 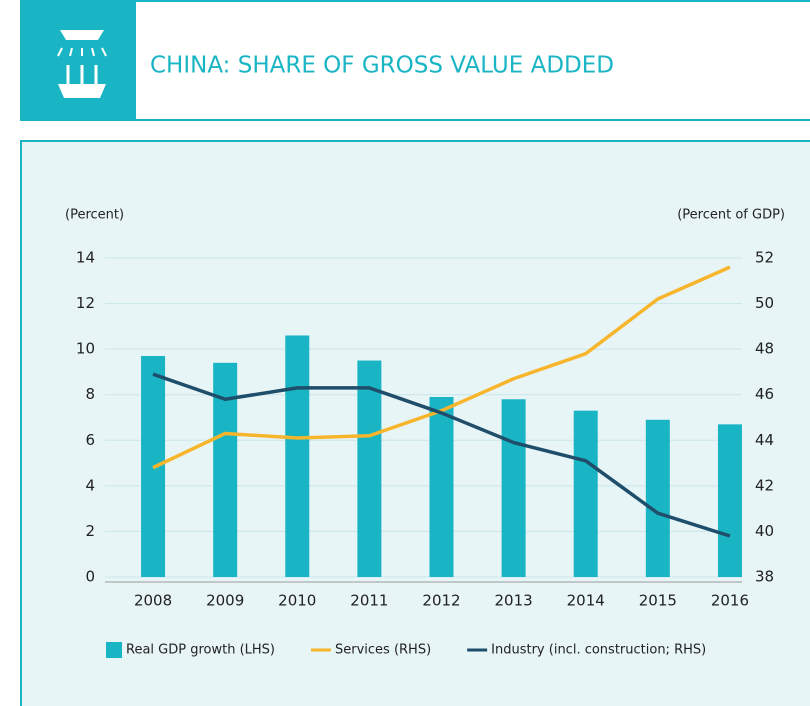 I want to click on y2-tick-label: 44, so click(x=764, y=440).